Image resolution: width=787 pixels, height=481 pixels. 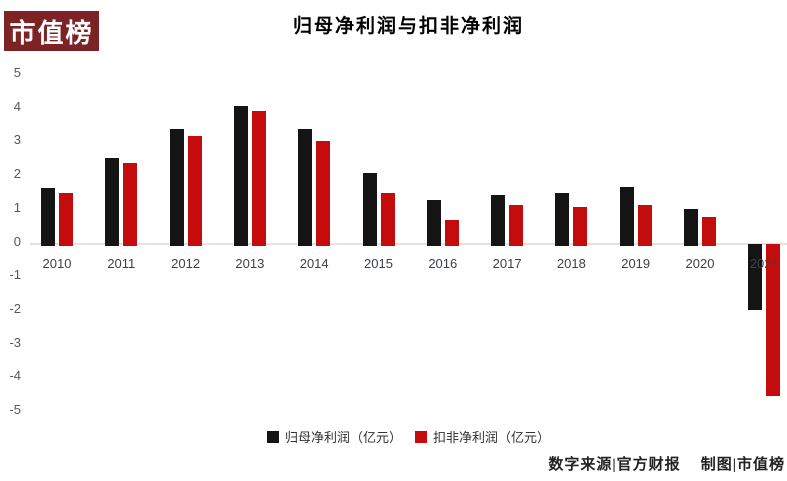 I want to click on bar-black-2012, so click(x=176, y=187).